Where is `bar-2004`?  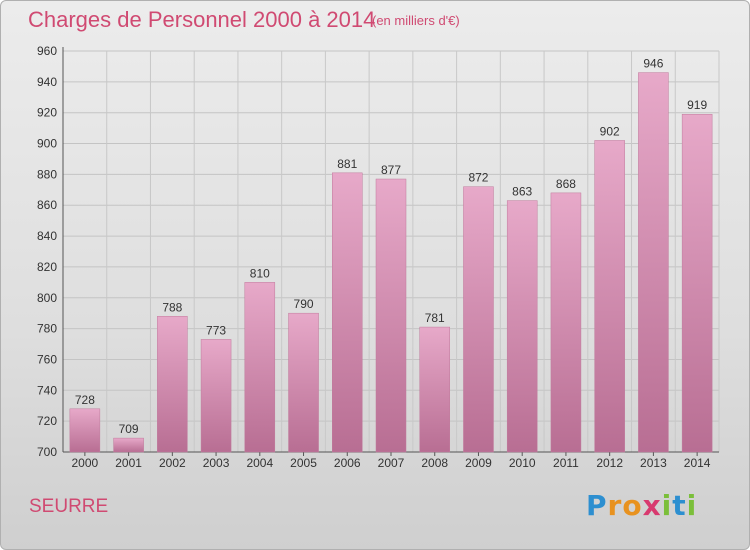 bar-2004 is located at coordinates (260, 367).